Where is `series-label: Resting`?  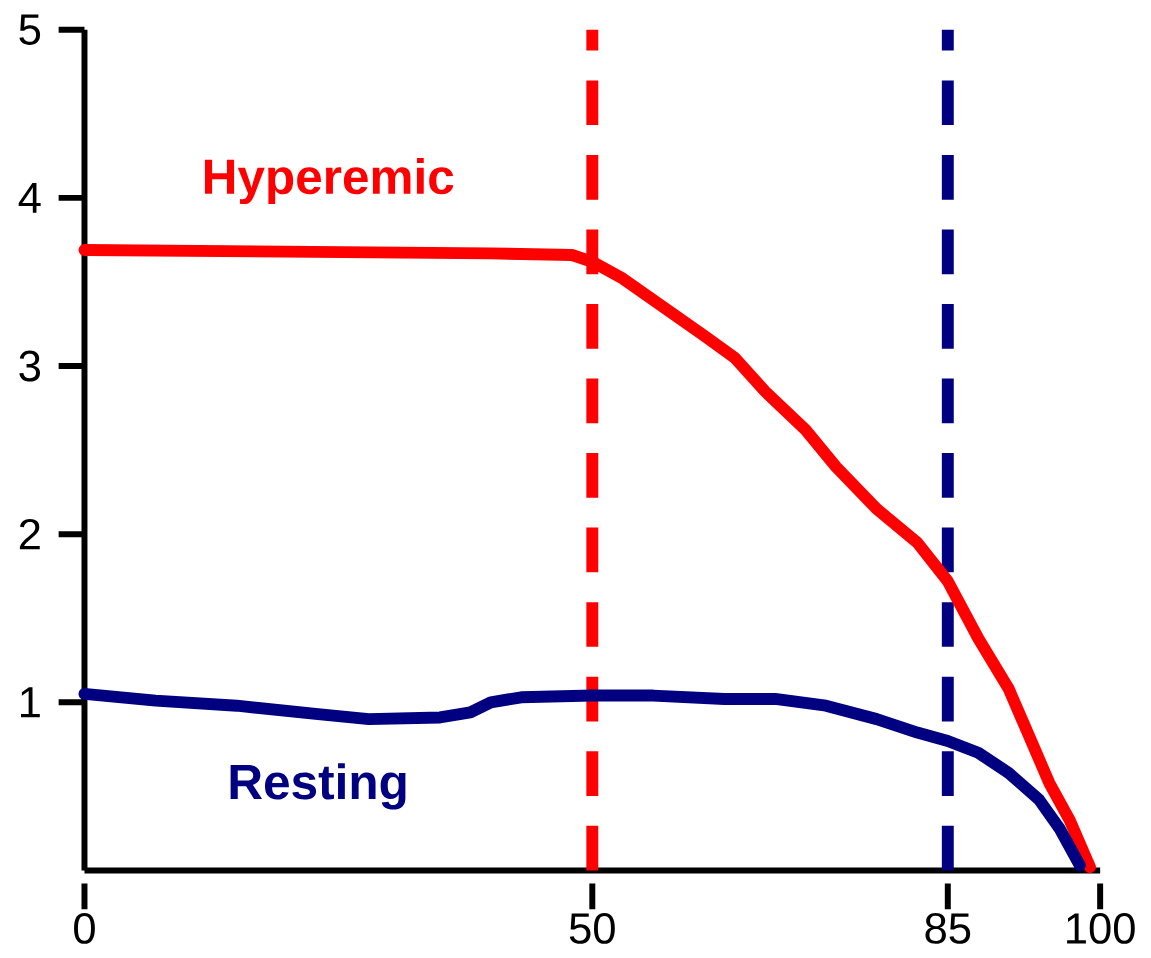 series-label: Resting is located at coordinates (318, 786).